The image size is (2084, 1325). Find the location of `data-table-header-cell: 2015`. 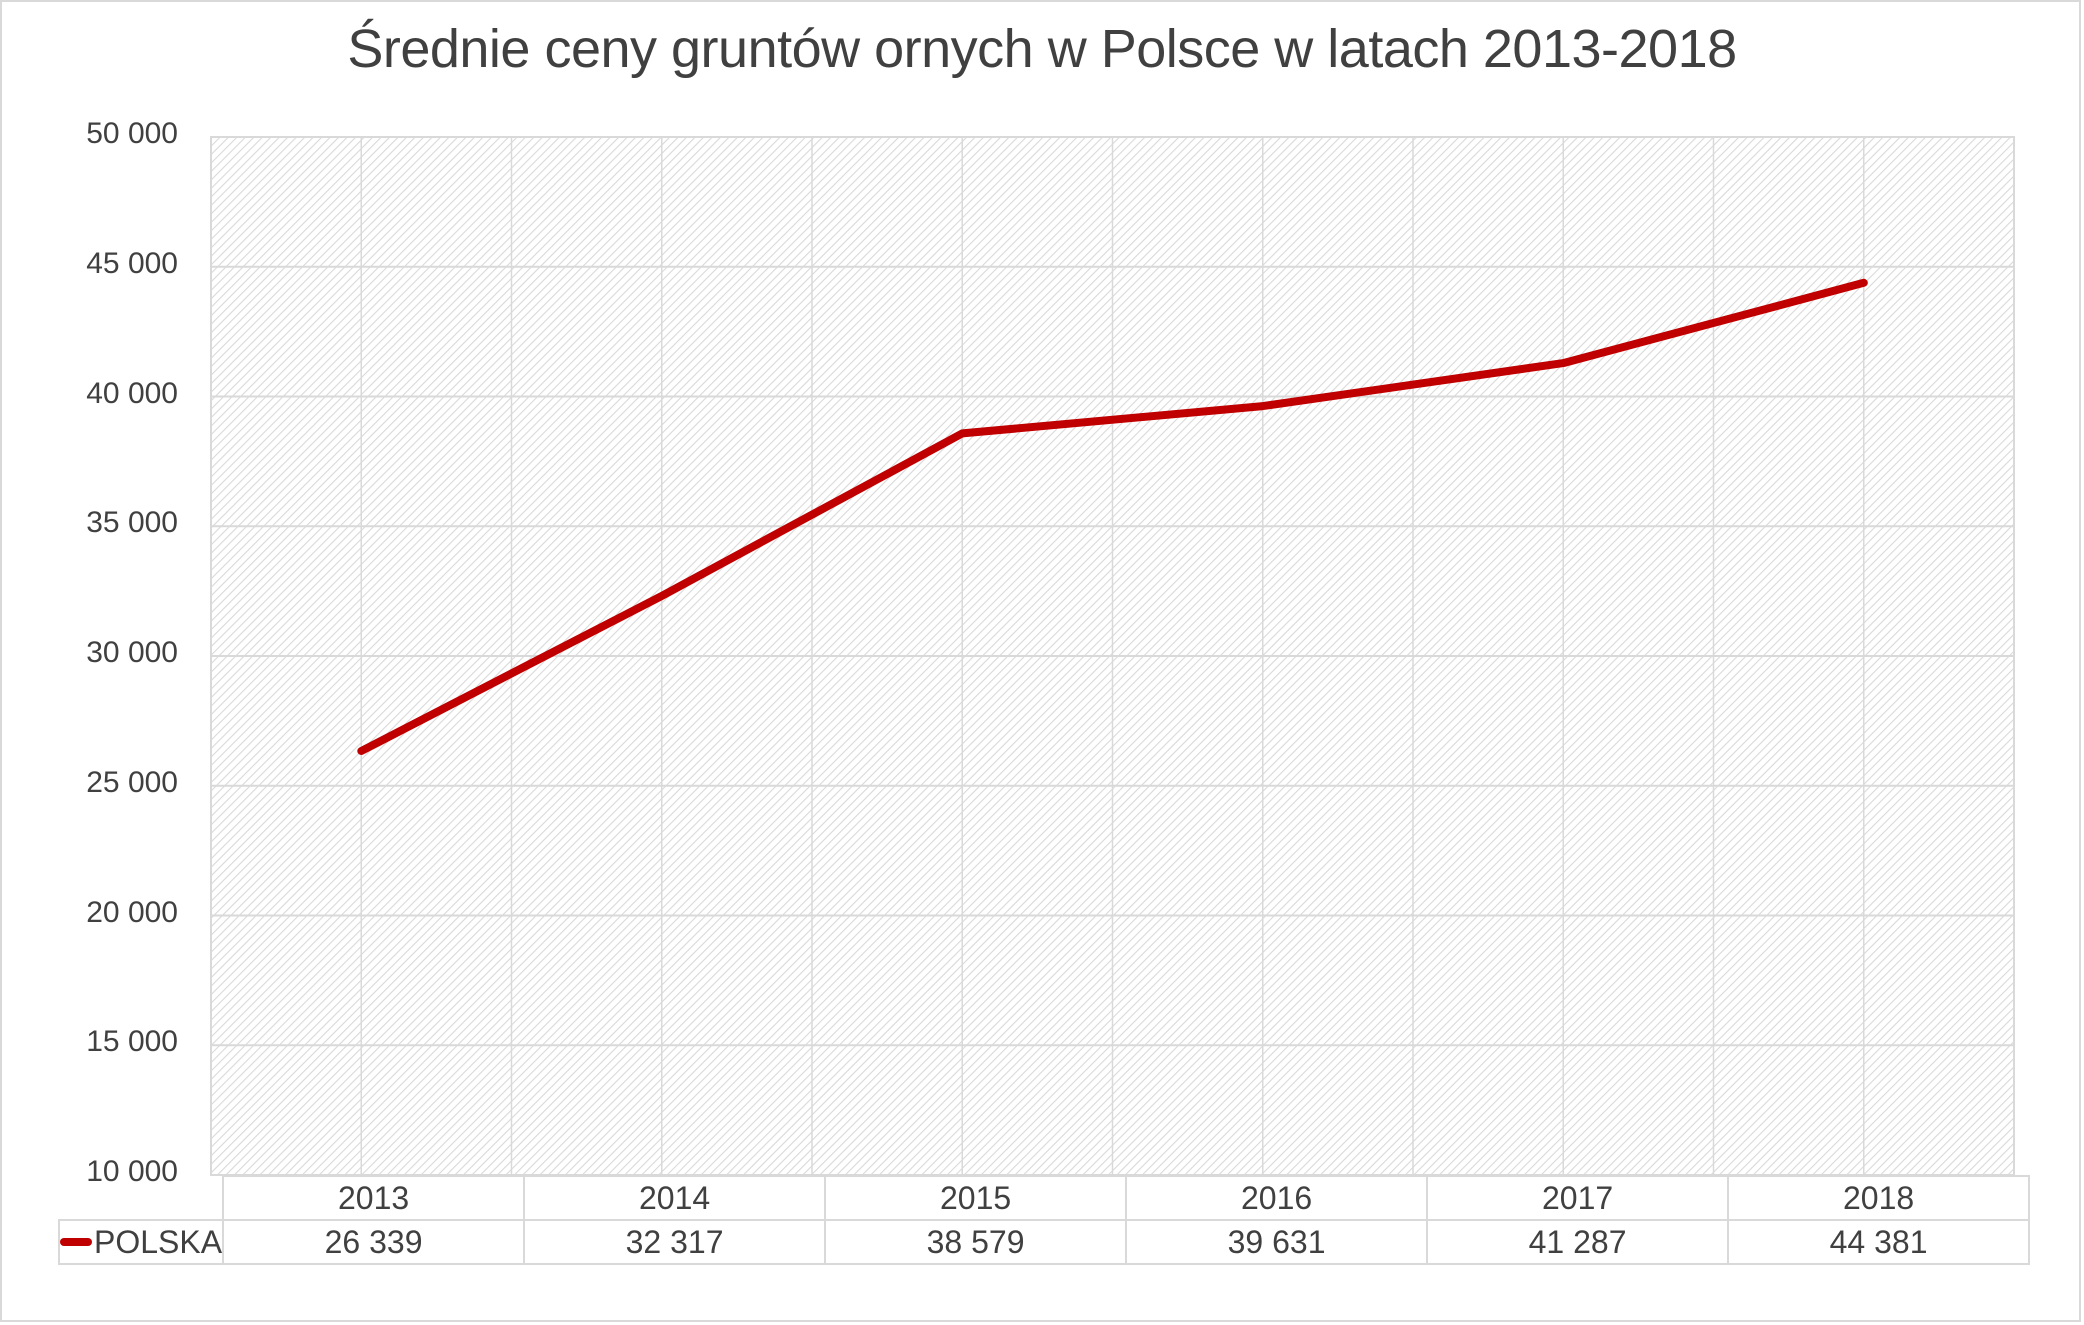

data-table-header-cell: 2015 is located at coordinates (976, 1198).